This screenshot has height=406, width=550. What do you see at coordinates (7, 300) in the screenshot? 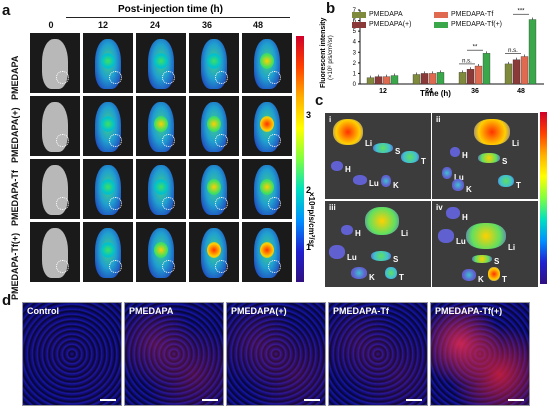
I see `panel-d-label: d` at bounding box center [7, 300].